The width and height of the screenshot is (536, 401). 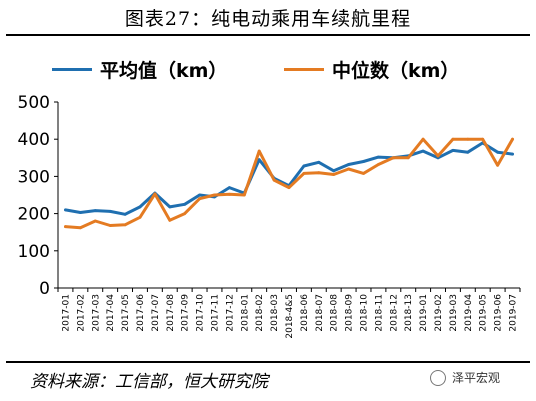 What do you see at coordinates (34, 177) in the screenshot?
I see `y-tick-label-3: 300` at bounding box center [34, 177].